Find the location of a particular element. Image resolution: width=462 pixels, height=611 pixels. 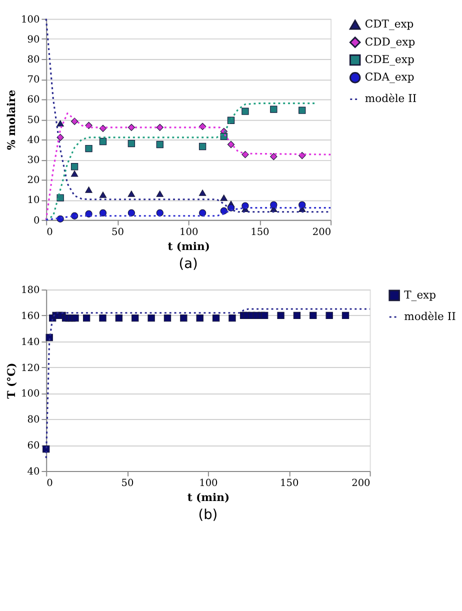

y-tick-label: 70 is located at coordinates (33, 80).